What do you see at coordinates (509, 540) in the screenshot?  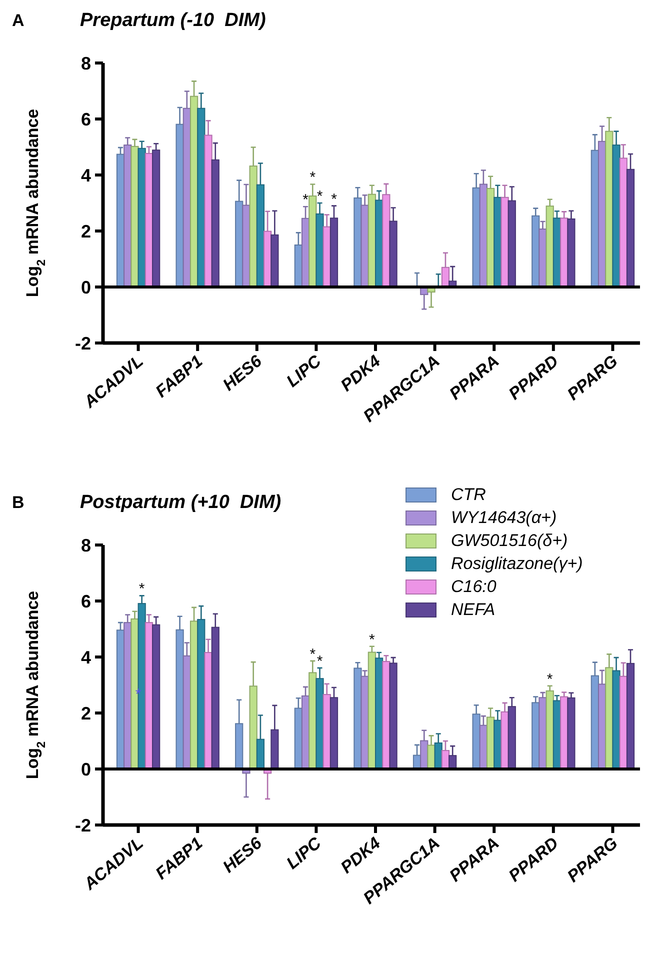 I see `legend-label: GW501516(δ+)` at bounding box center [509, 540].